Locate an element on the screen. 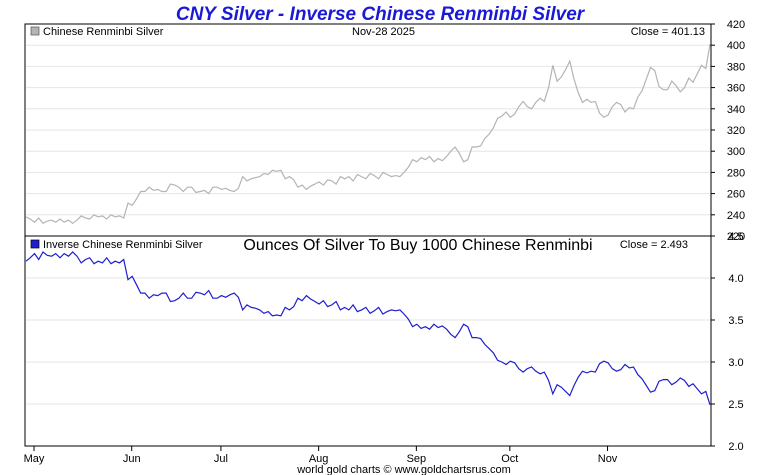 The width and height of the screenshot is (760, 475). top-ytick-label: 400 is located at coordinates (736, 46).